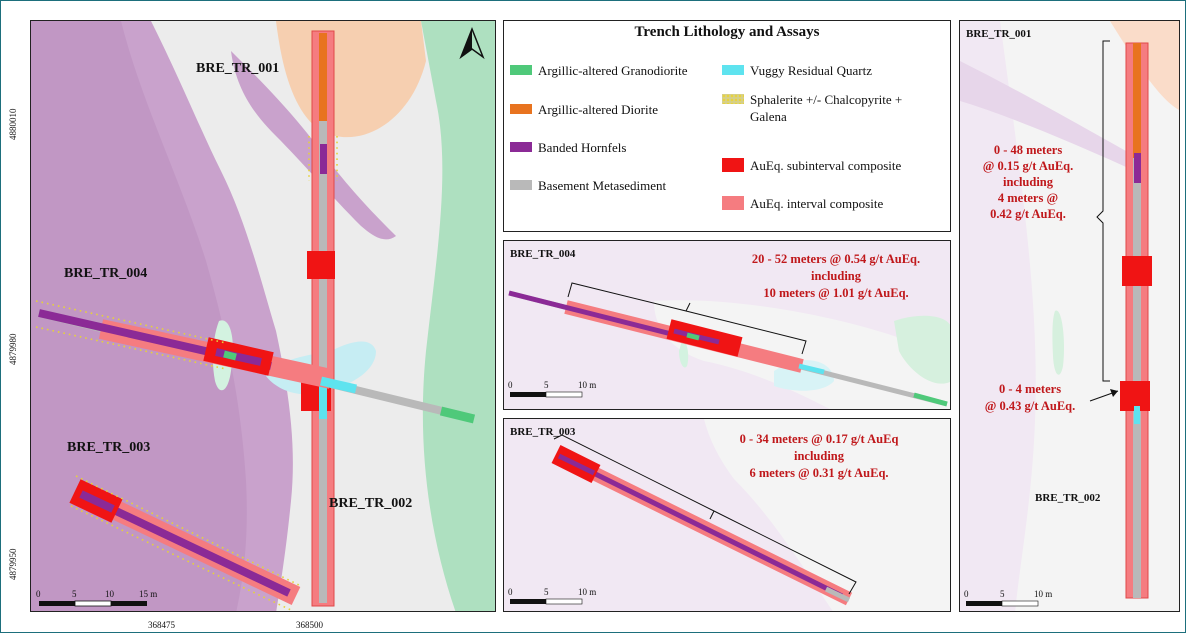 The width and height of the screenshot is (1188, 635). Describe the element at coordinates (543, 254) in the screenshot. I see `inset-title: BRE_TR_004` at that location.